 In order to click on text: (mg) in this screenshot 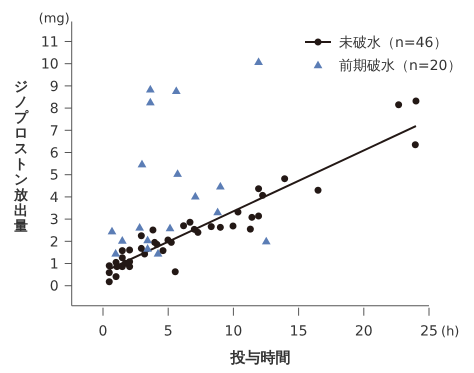, I will do `click(54, 19)`.